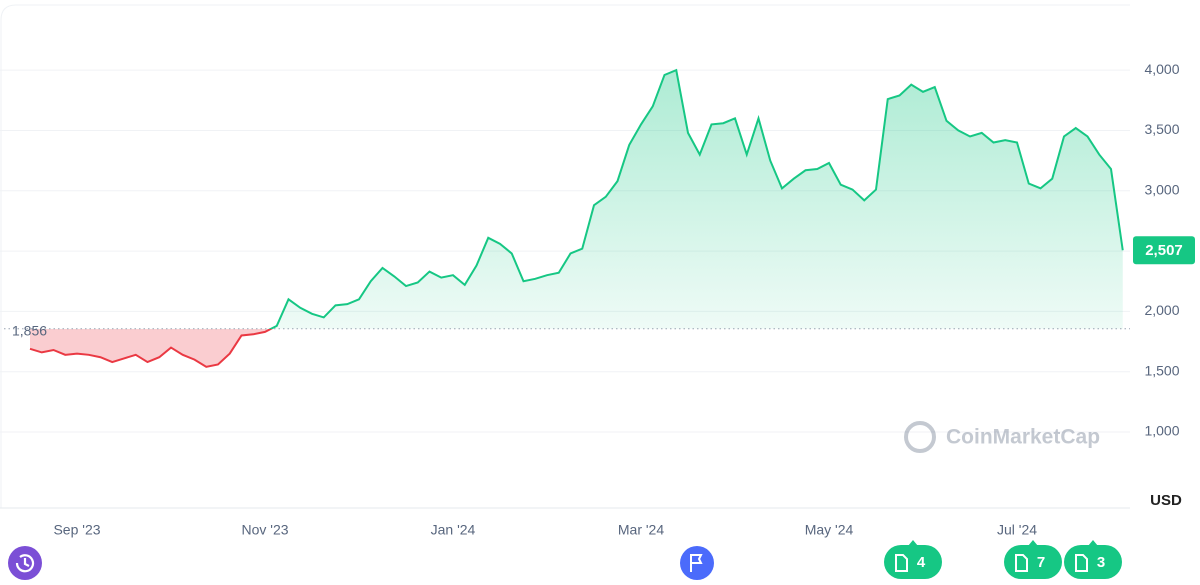 The image size is (1200, 585). What do you see at coordinates (641, 530) in the screenshot?
I see `x-tick-label: Mar '24` at bounding box center [641, 530].